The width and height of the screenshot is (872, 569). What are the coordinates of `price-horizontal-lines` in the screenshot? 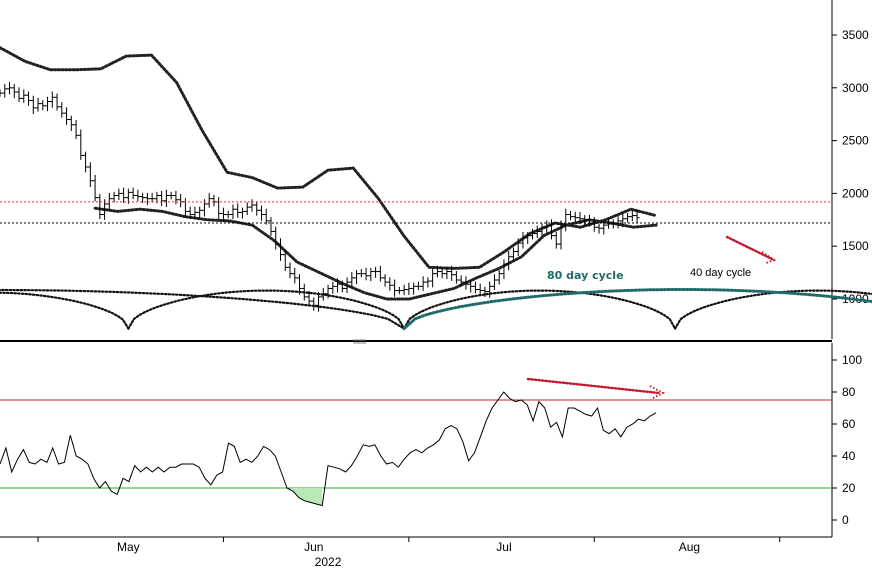 It's located at (416, 212).